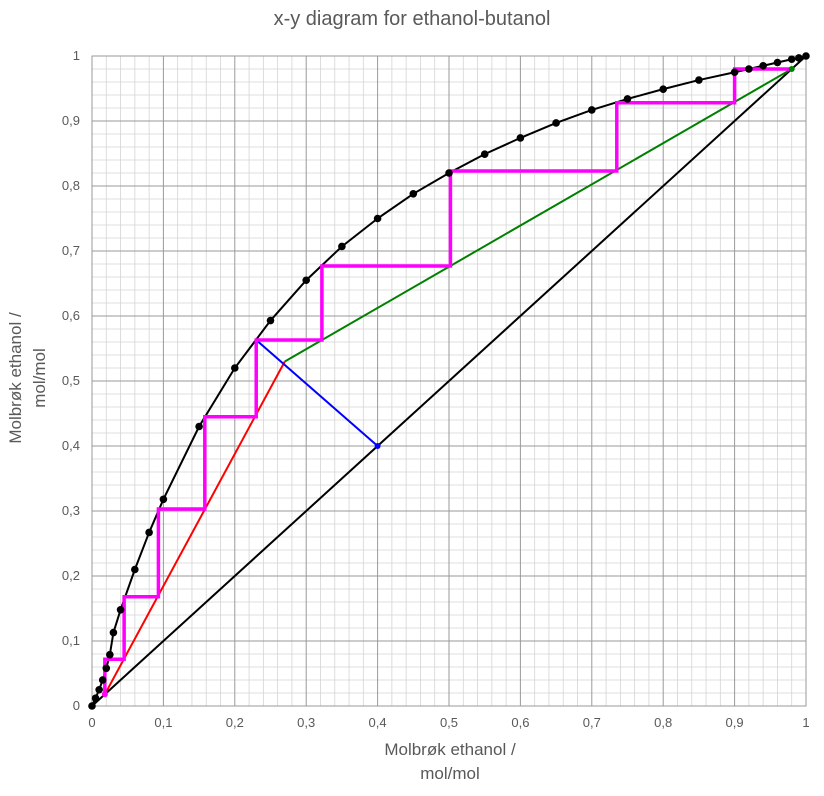 The width and height of the screenshot is (824, 796). Describe the element at coordinates (71, 185) in the screenshot. I see `y-tick-label: 0,8` at that location.